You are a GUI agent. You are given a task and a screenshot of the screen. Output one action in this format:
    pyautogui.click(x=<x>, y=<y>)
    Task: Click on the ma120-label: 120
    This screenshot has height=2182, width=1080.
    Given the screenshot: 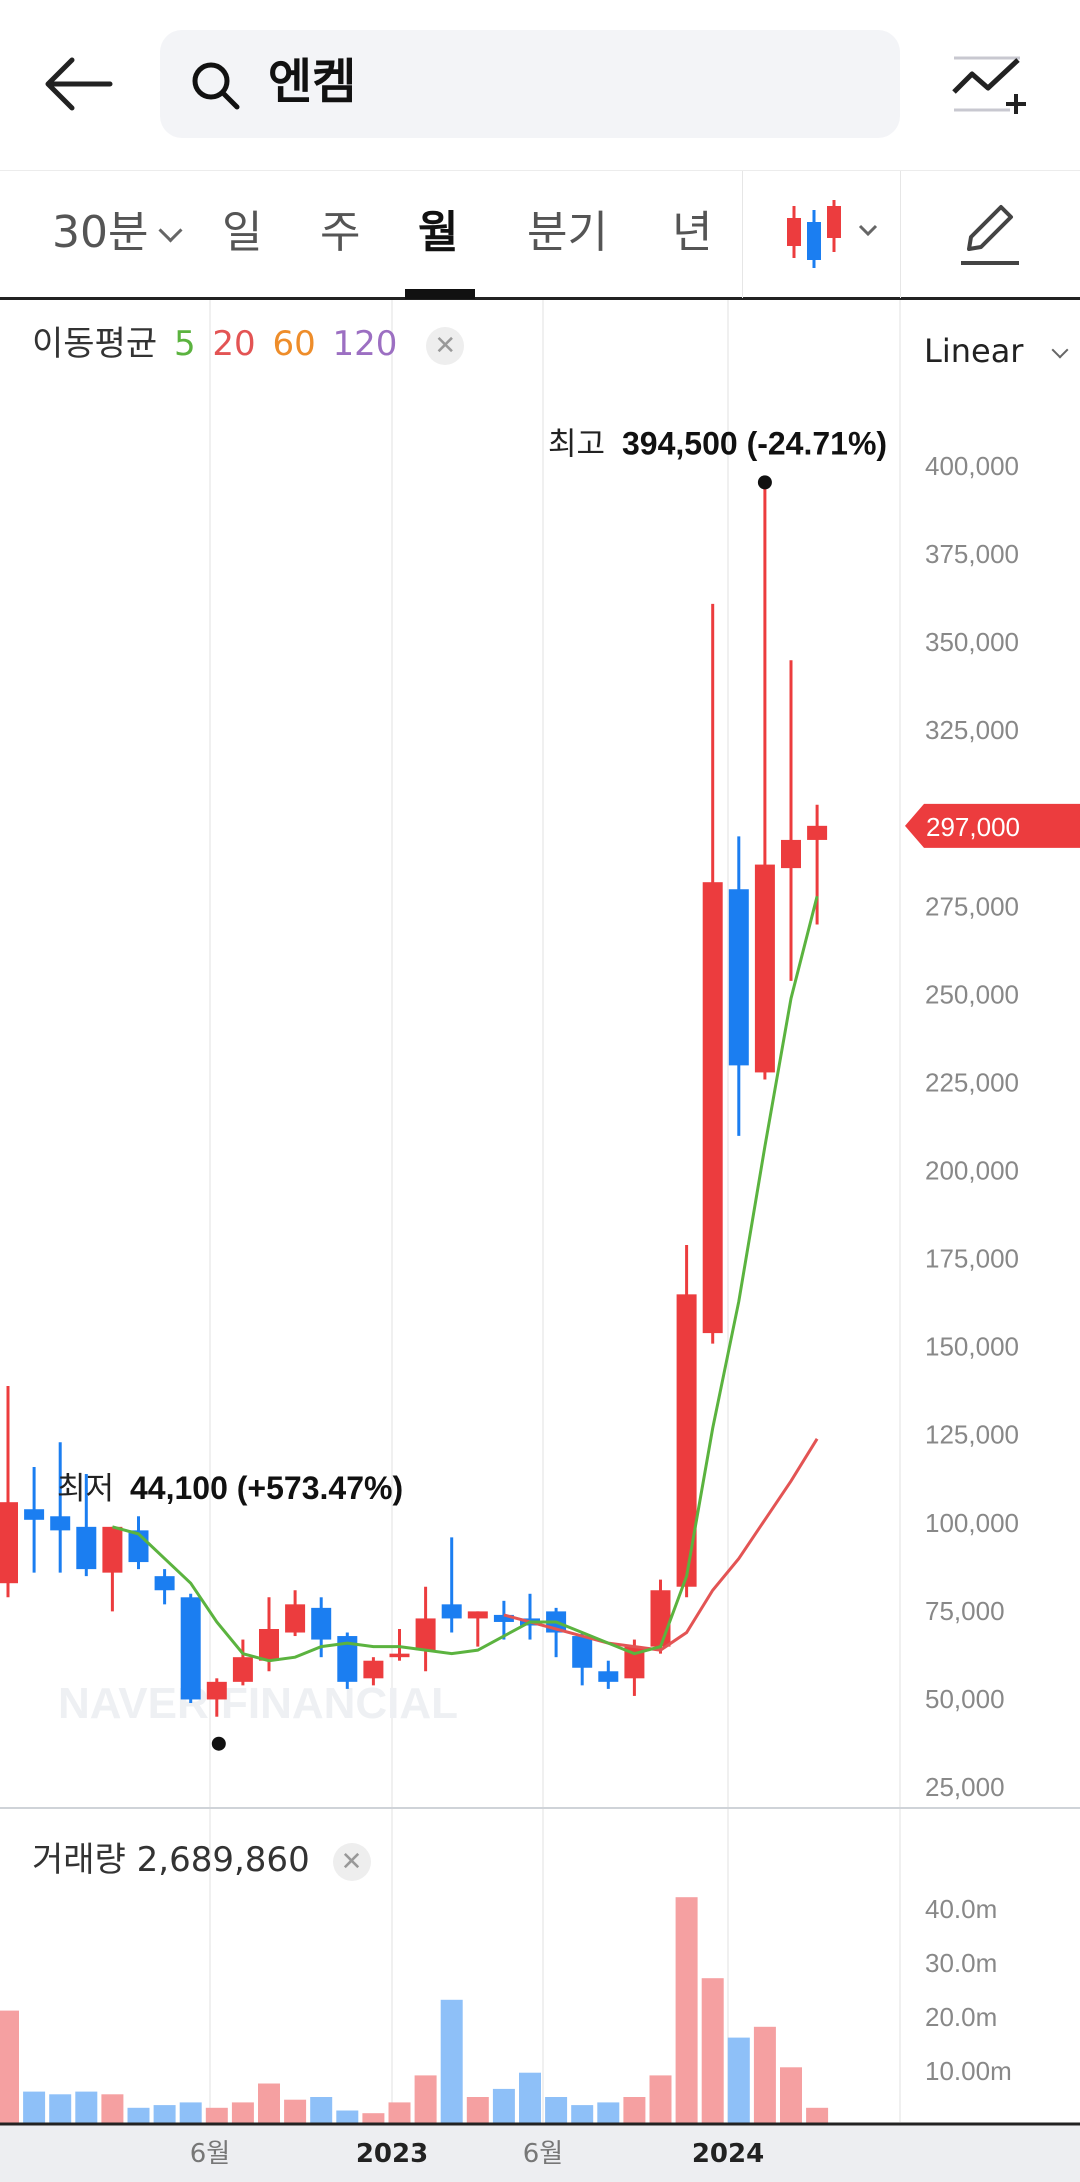 What is the action you would take?
    pyautogui.click(x=365, y=344)
    